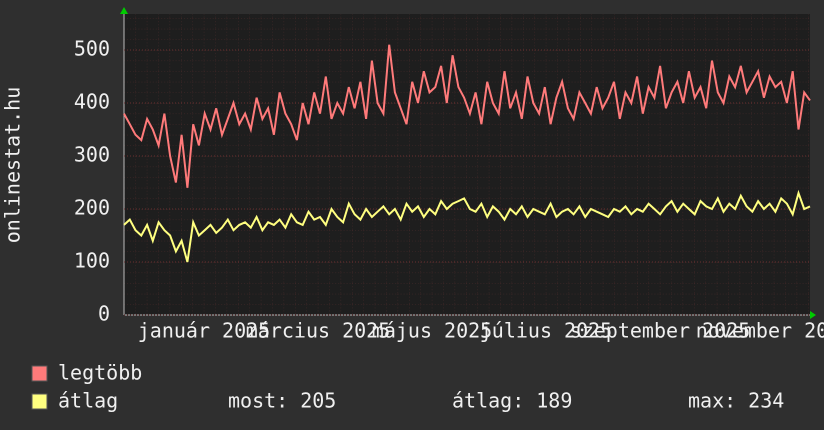  Describe the element at coordinates (318, 401) in the screenshot. I see `stat-value: 205` at that location.